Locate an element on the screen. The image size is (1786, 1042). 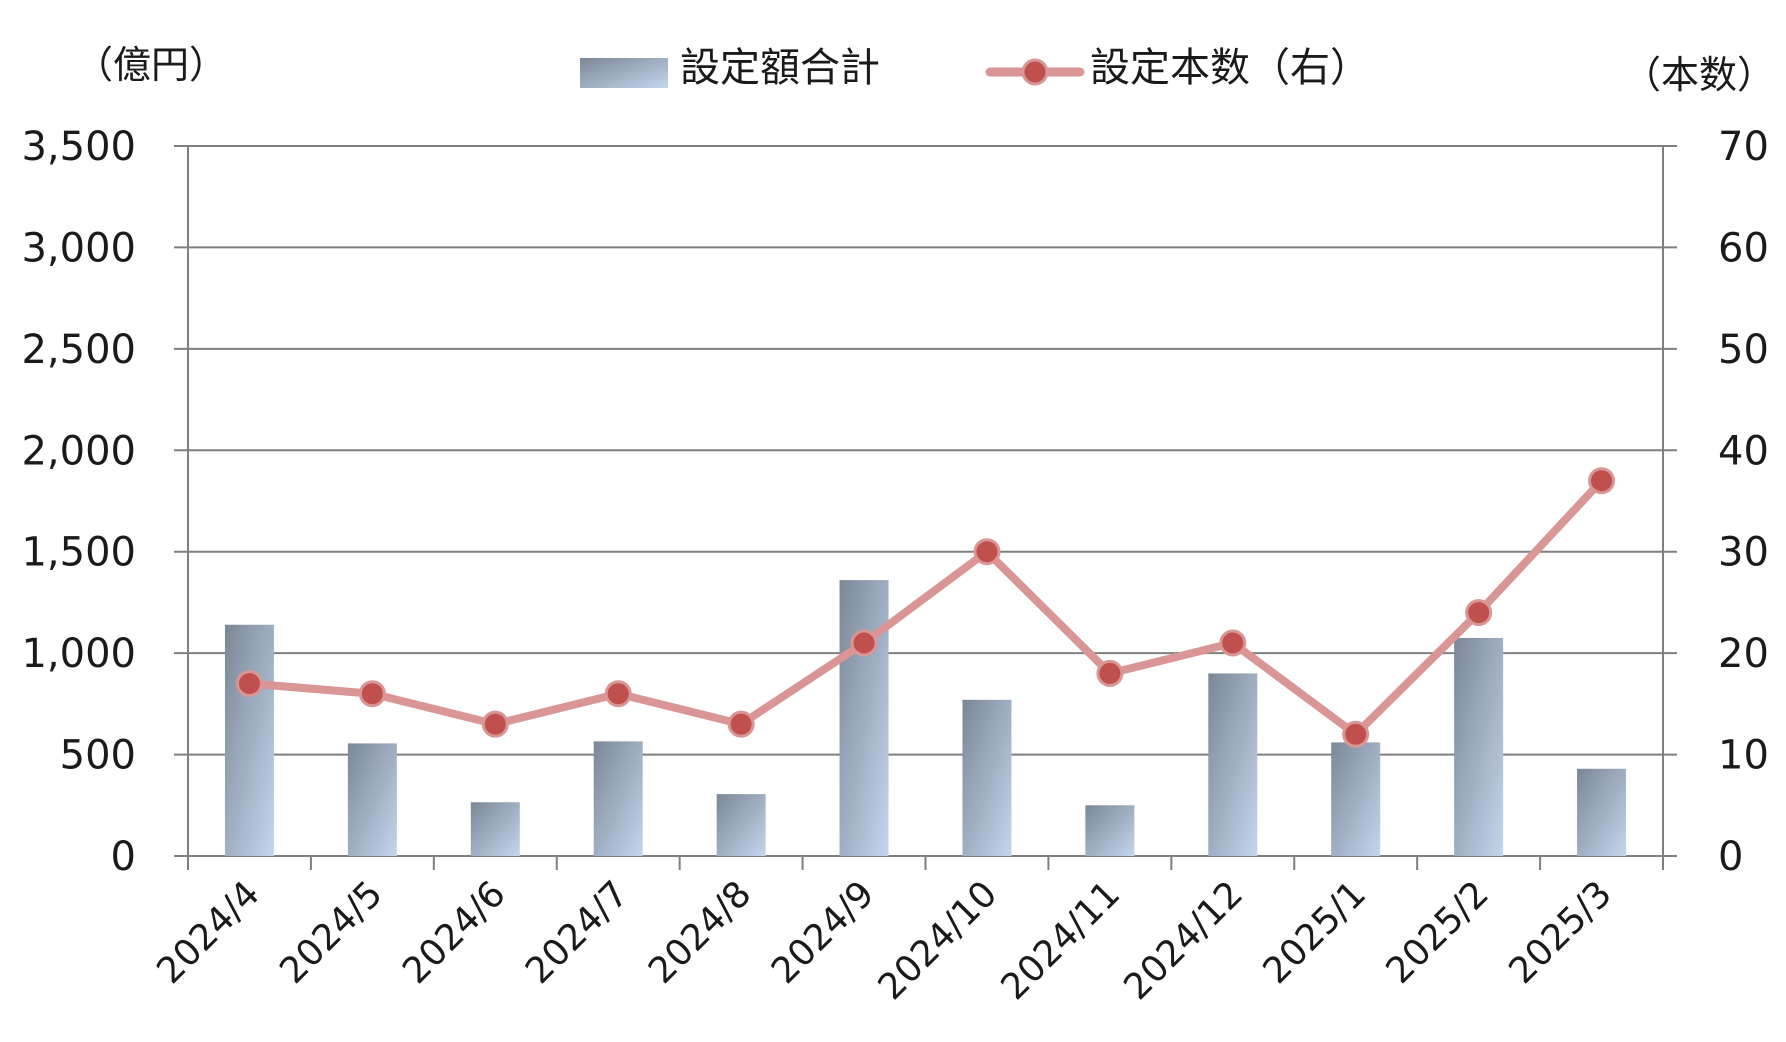
left-tick-label: 2,000 is located at coordinates (78, 451).